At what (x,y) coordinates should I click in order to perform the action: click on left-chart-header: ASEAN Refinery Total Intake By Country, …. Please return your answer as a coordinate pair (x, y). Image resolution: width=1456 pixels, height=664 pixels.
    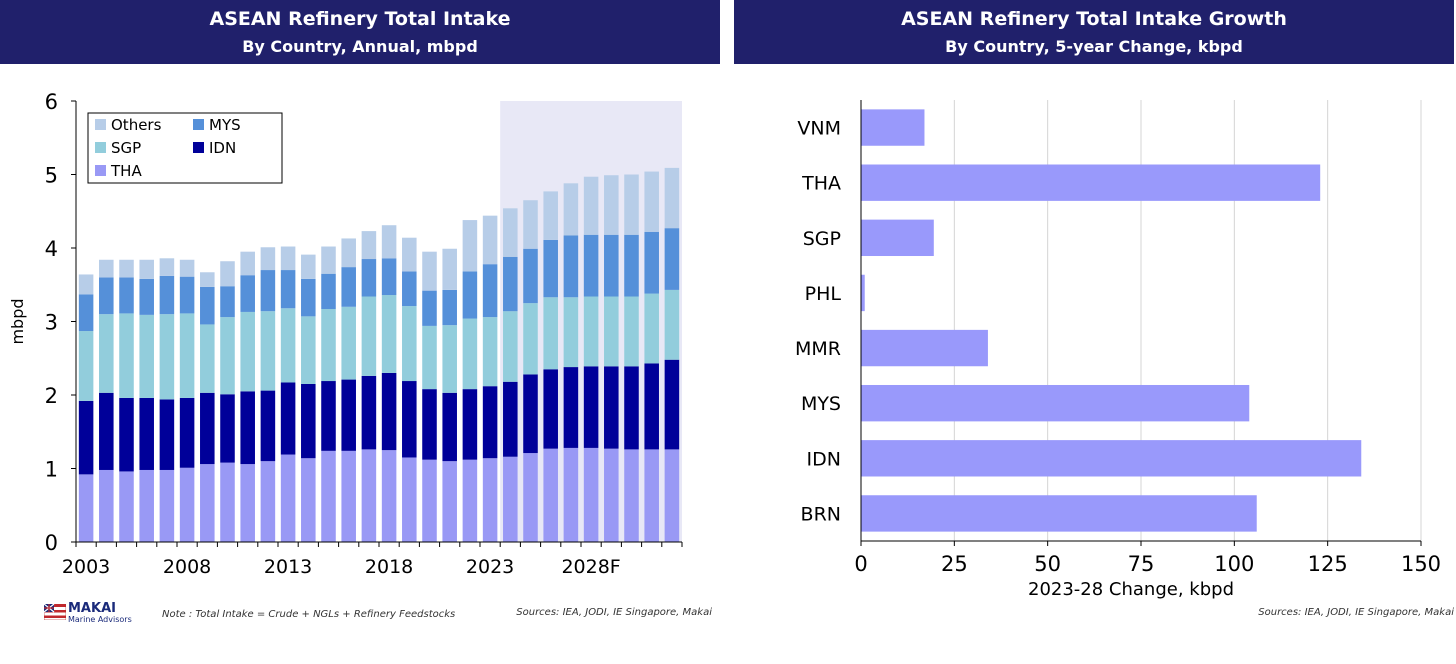
    Looking at the image, I should click on (360, 32).